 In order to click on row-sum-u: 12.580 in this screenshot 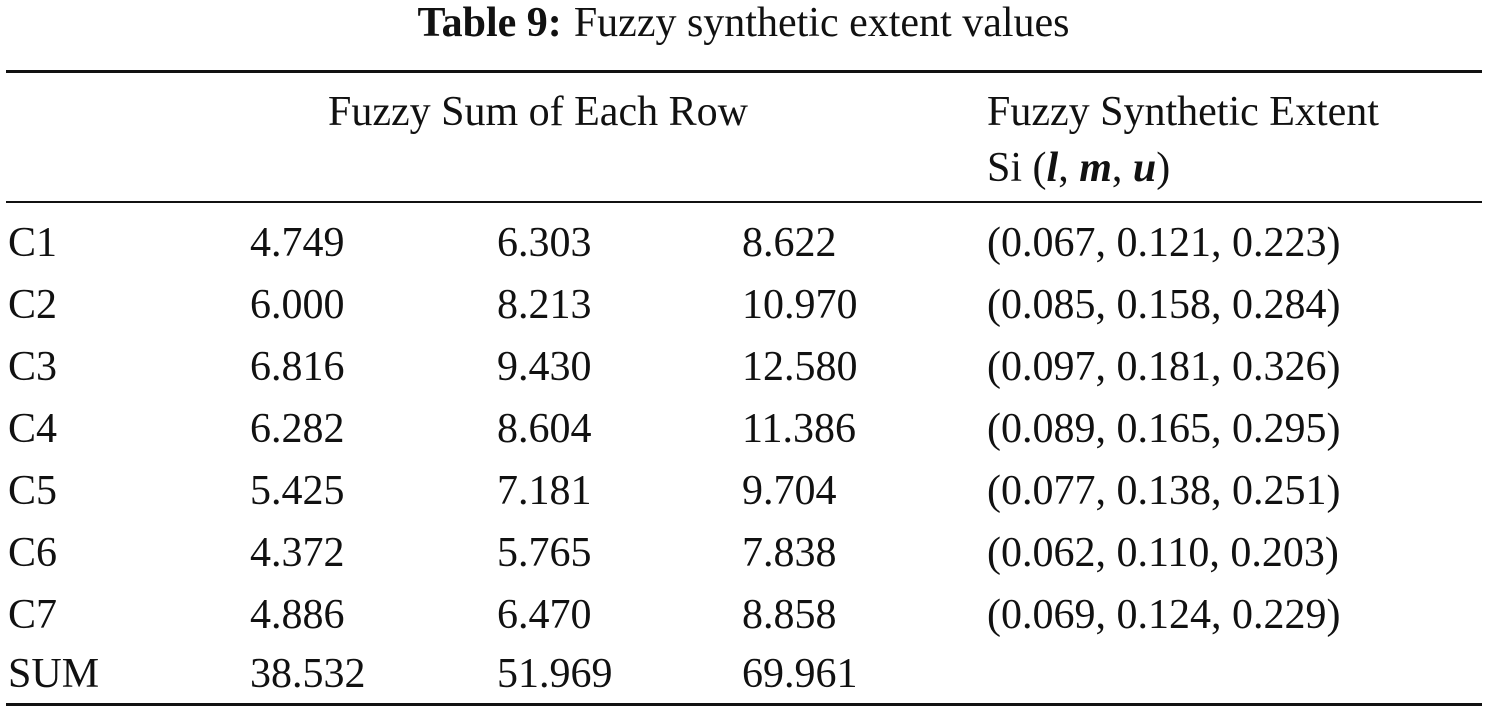, I will do `click(800, 367)`.